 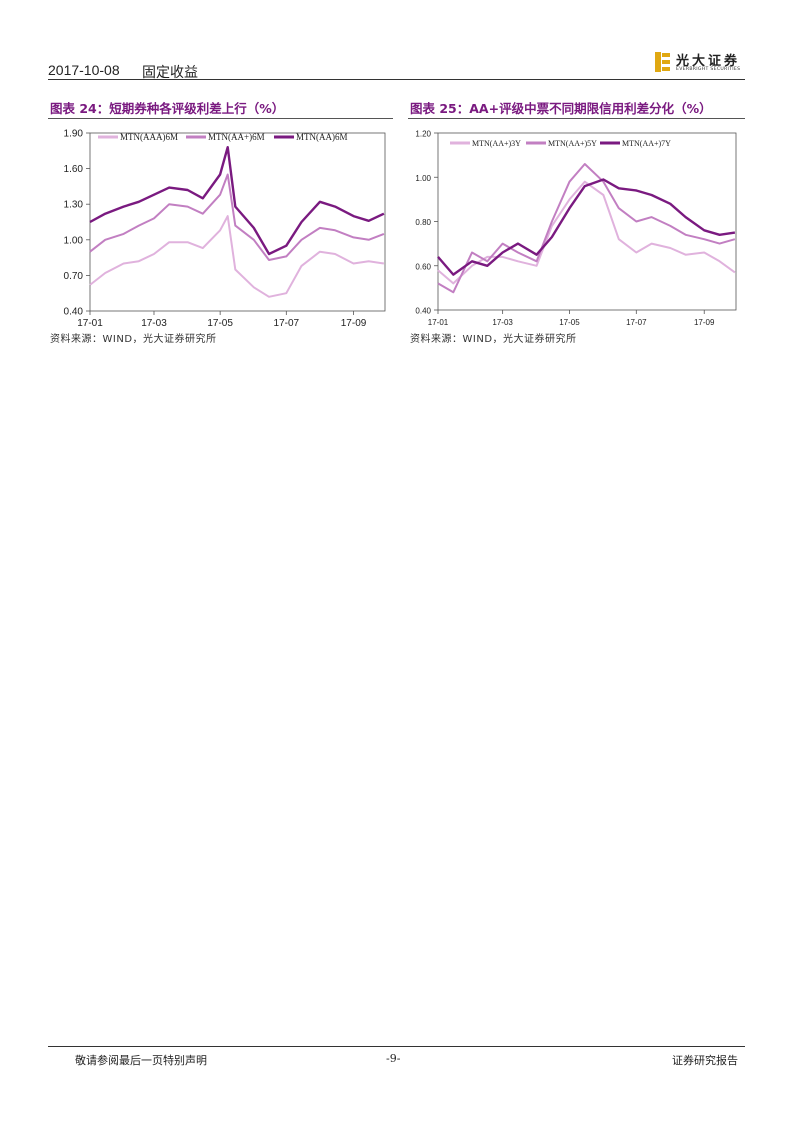 I want to click on chart-title-left: 图表 24：短期券种各评级利差上行（%）, so click(x=167, y=108).